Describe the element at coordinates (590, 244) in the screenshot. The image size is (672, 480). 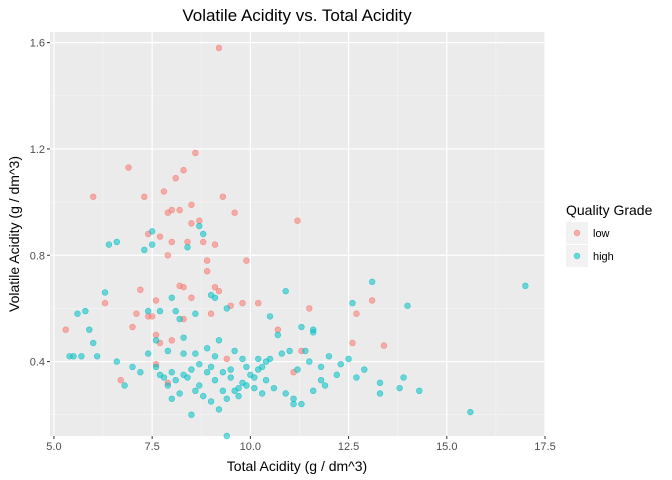
I see `legend-keys: low high` at that location.